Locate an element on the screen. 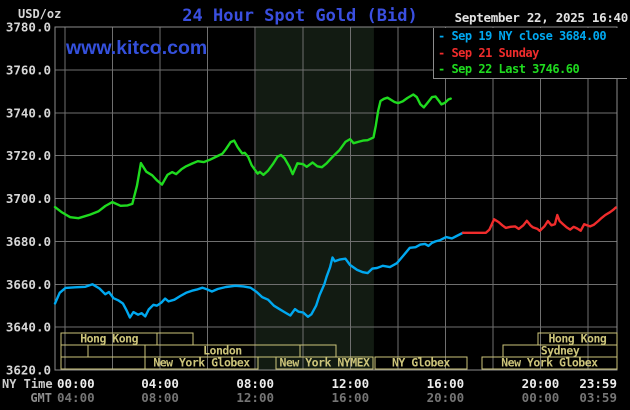 This screenshot has height=410, width=630. legend-row: - Sep 22 Last 3746.60 is located at coordinates (509, 69).